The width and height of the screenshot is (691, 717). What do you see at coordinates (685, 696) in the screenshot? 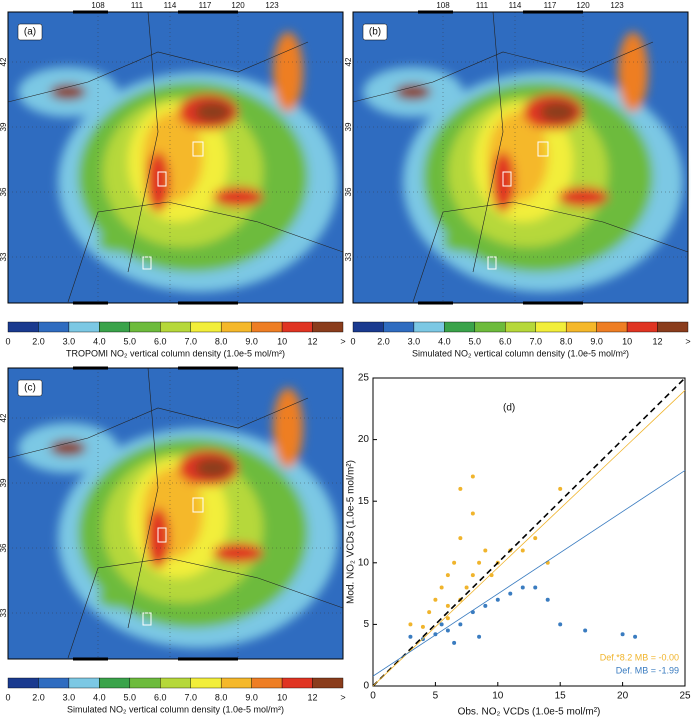
I see `x-tick-label: 25` at bounding box center [685, 696].